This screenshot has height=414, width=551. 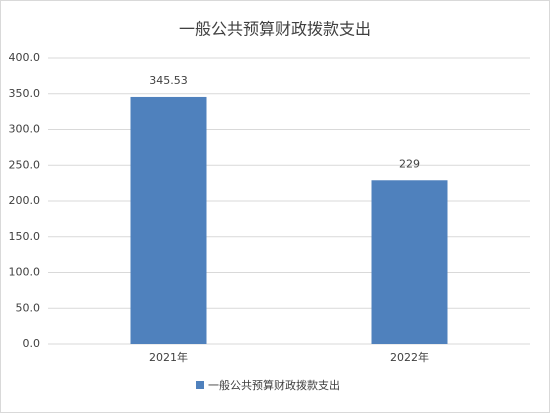 I want to click on legend-label: 一般公共预算财政拨款支出, so click(x=274, y=385).